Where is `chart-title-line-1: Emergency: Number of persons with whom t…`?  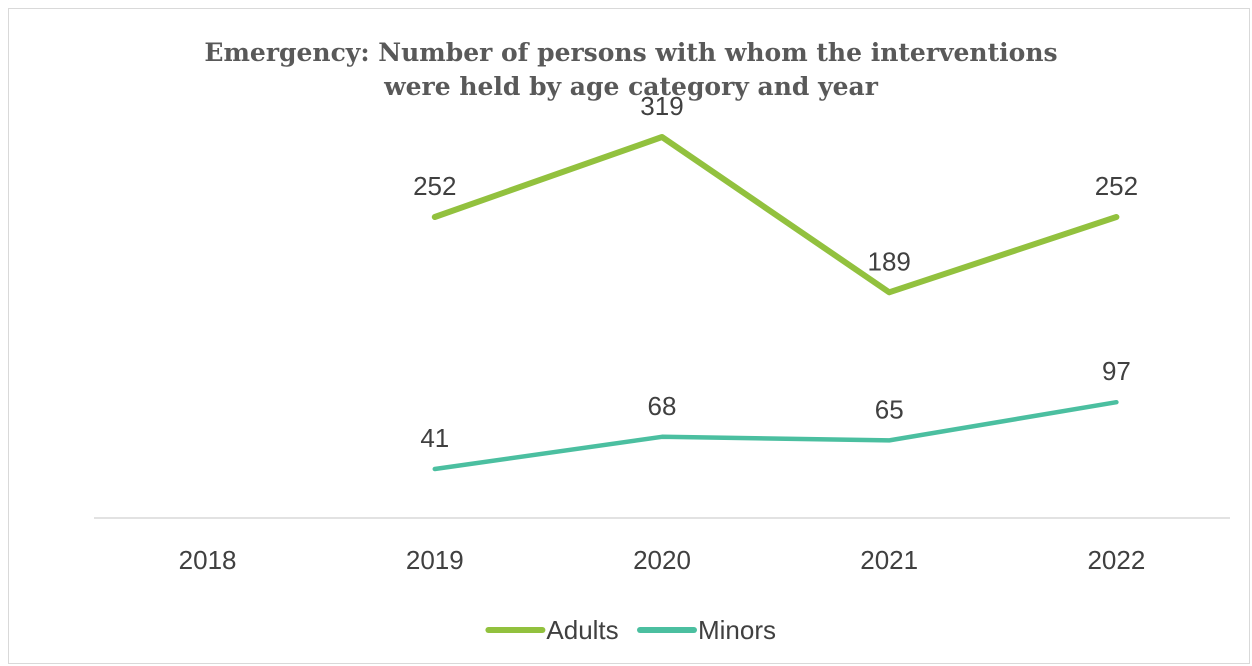
chart-title-line-1: Emergency: Number of persons with whom t… is located at coordinates (631, 52).